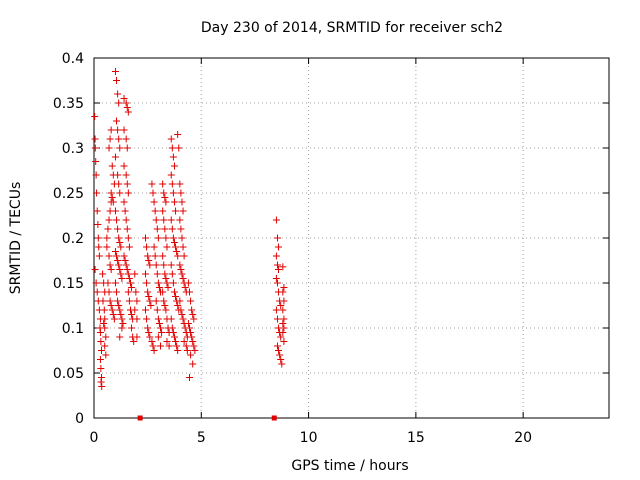 This screenshot has width=640, height=480. What do you see at coordinates (68, 374) in the screenshot?
I see `y-tick-label: 0.05` at bounding box center [68, 374].